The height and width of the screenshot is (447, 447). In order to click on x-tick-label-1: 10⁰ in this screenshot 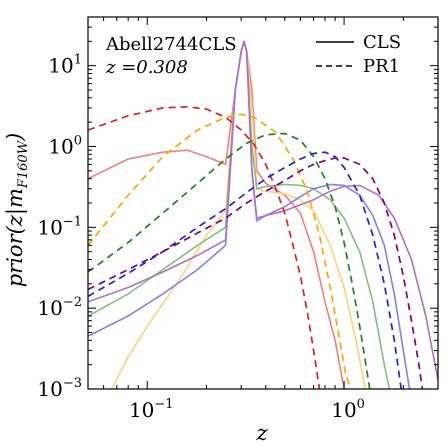, I will do `click(348, 409)`.